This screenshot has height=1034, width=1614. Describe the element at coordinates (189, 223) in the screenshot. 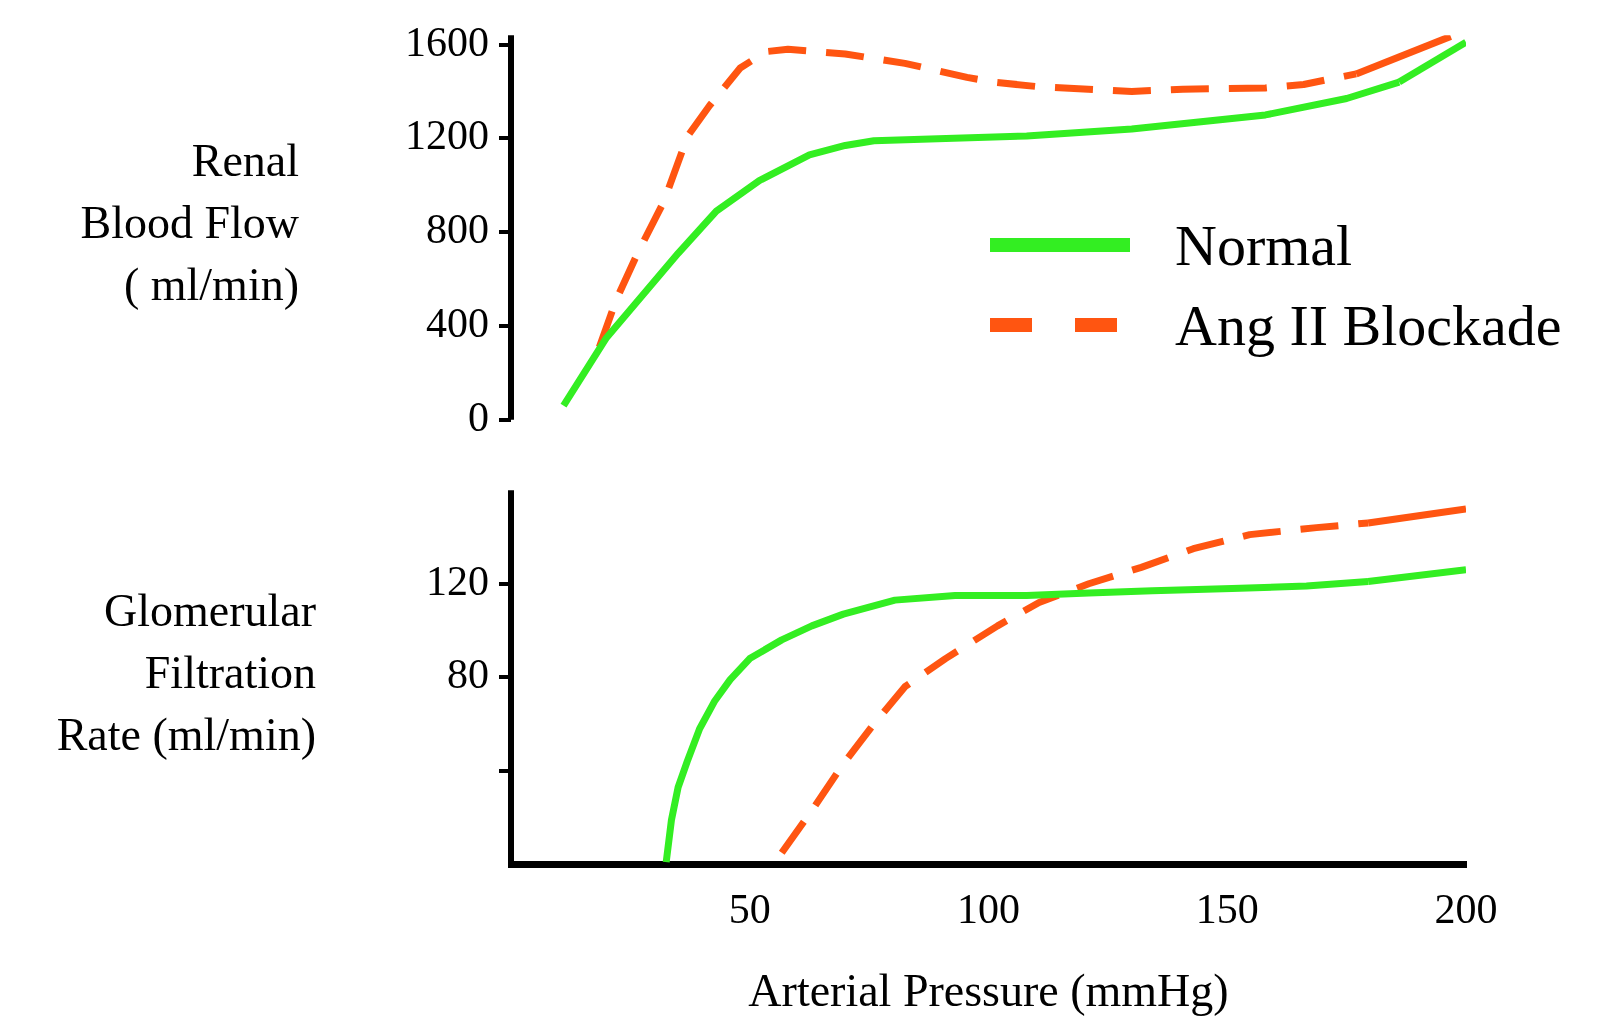

I see `y-axis-title: Renal Blood Flow ( ml/min)` at that location.